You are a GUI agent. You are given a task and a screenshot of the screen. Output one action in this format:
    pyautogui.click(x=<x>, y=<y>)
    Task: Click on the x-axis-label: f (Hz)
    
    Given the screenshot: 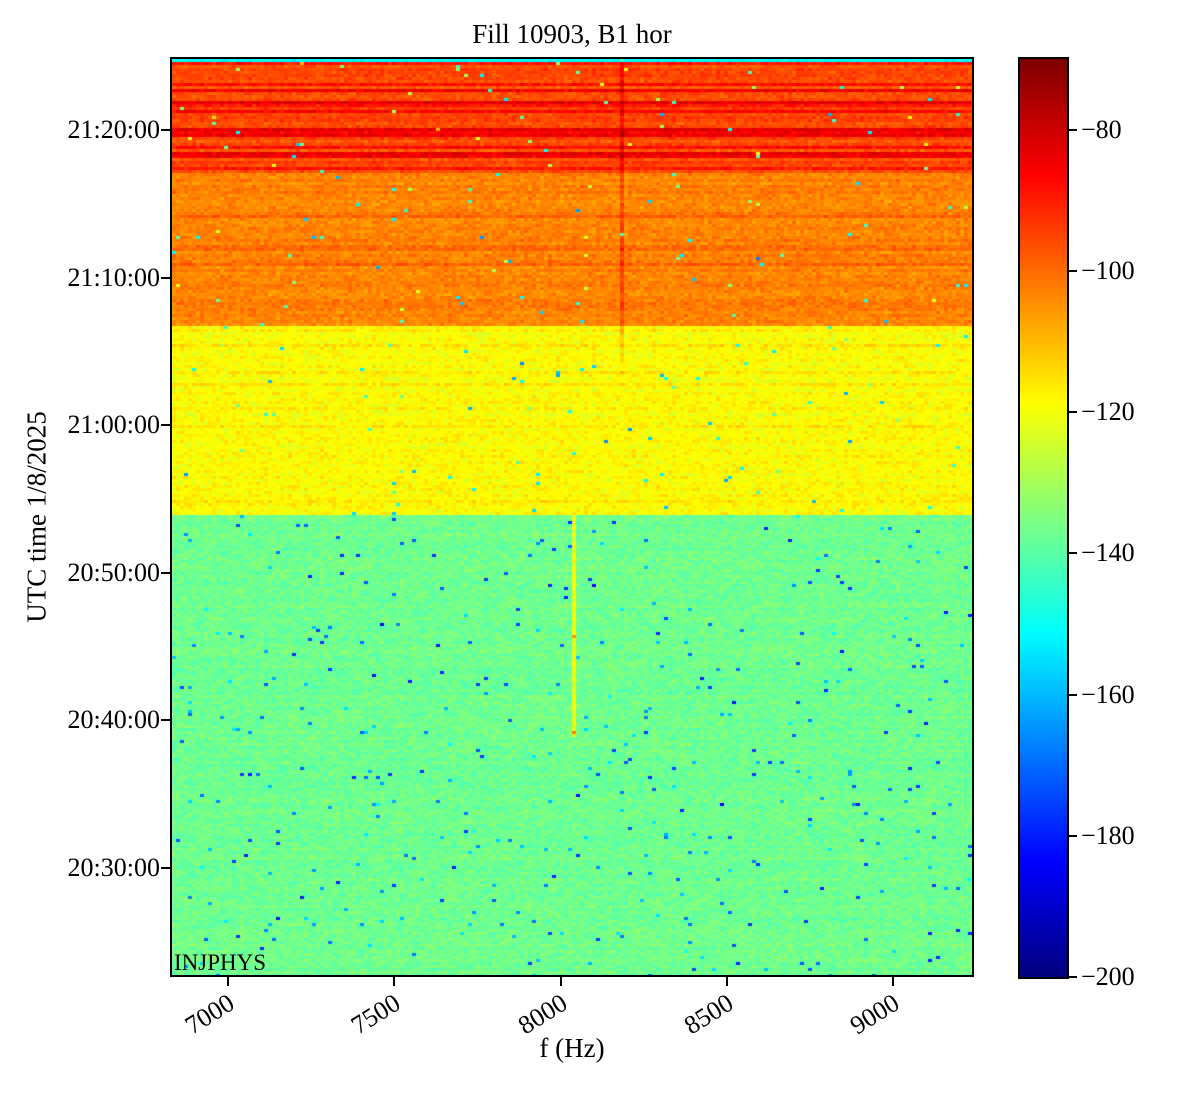 What is the action you would take?
    pyautogui.click(x=572, y=1048)
    